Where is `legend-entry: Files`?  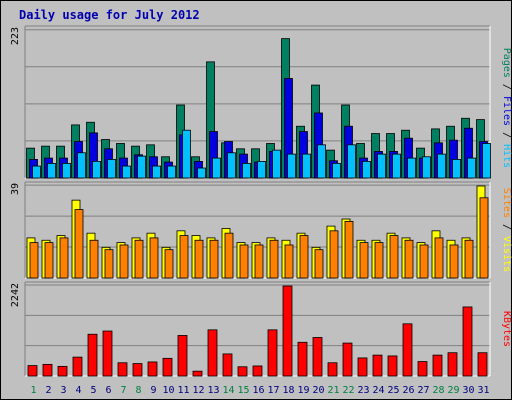
legend-entry: Files is located at coordinates (506, 111).